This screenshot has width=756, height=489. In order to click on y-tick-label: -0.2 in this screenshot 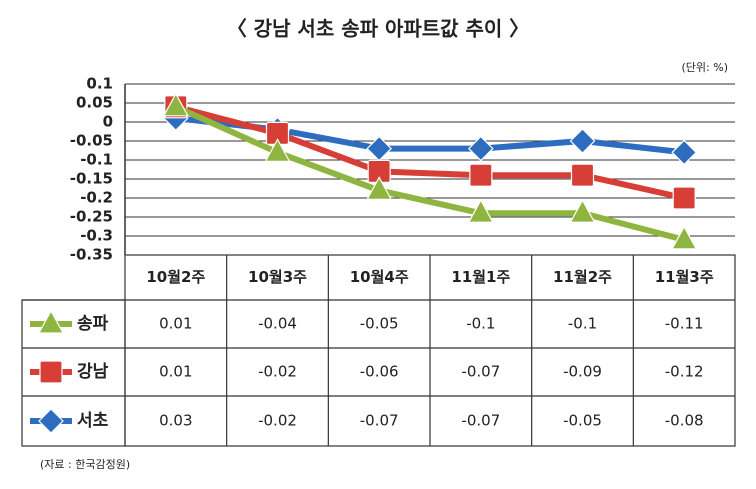, I will do `click(96, 198)`.